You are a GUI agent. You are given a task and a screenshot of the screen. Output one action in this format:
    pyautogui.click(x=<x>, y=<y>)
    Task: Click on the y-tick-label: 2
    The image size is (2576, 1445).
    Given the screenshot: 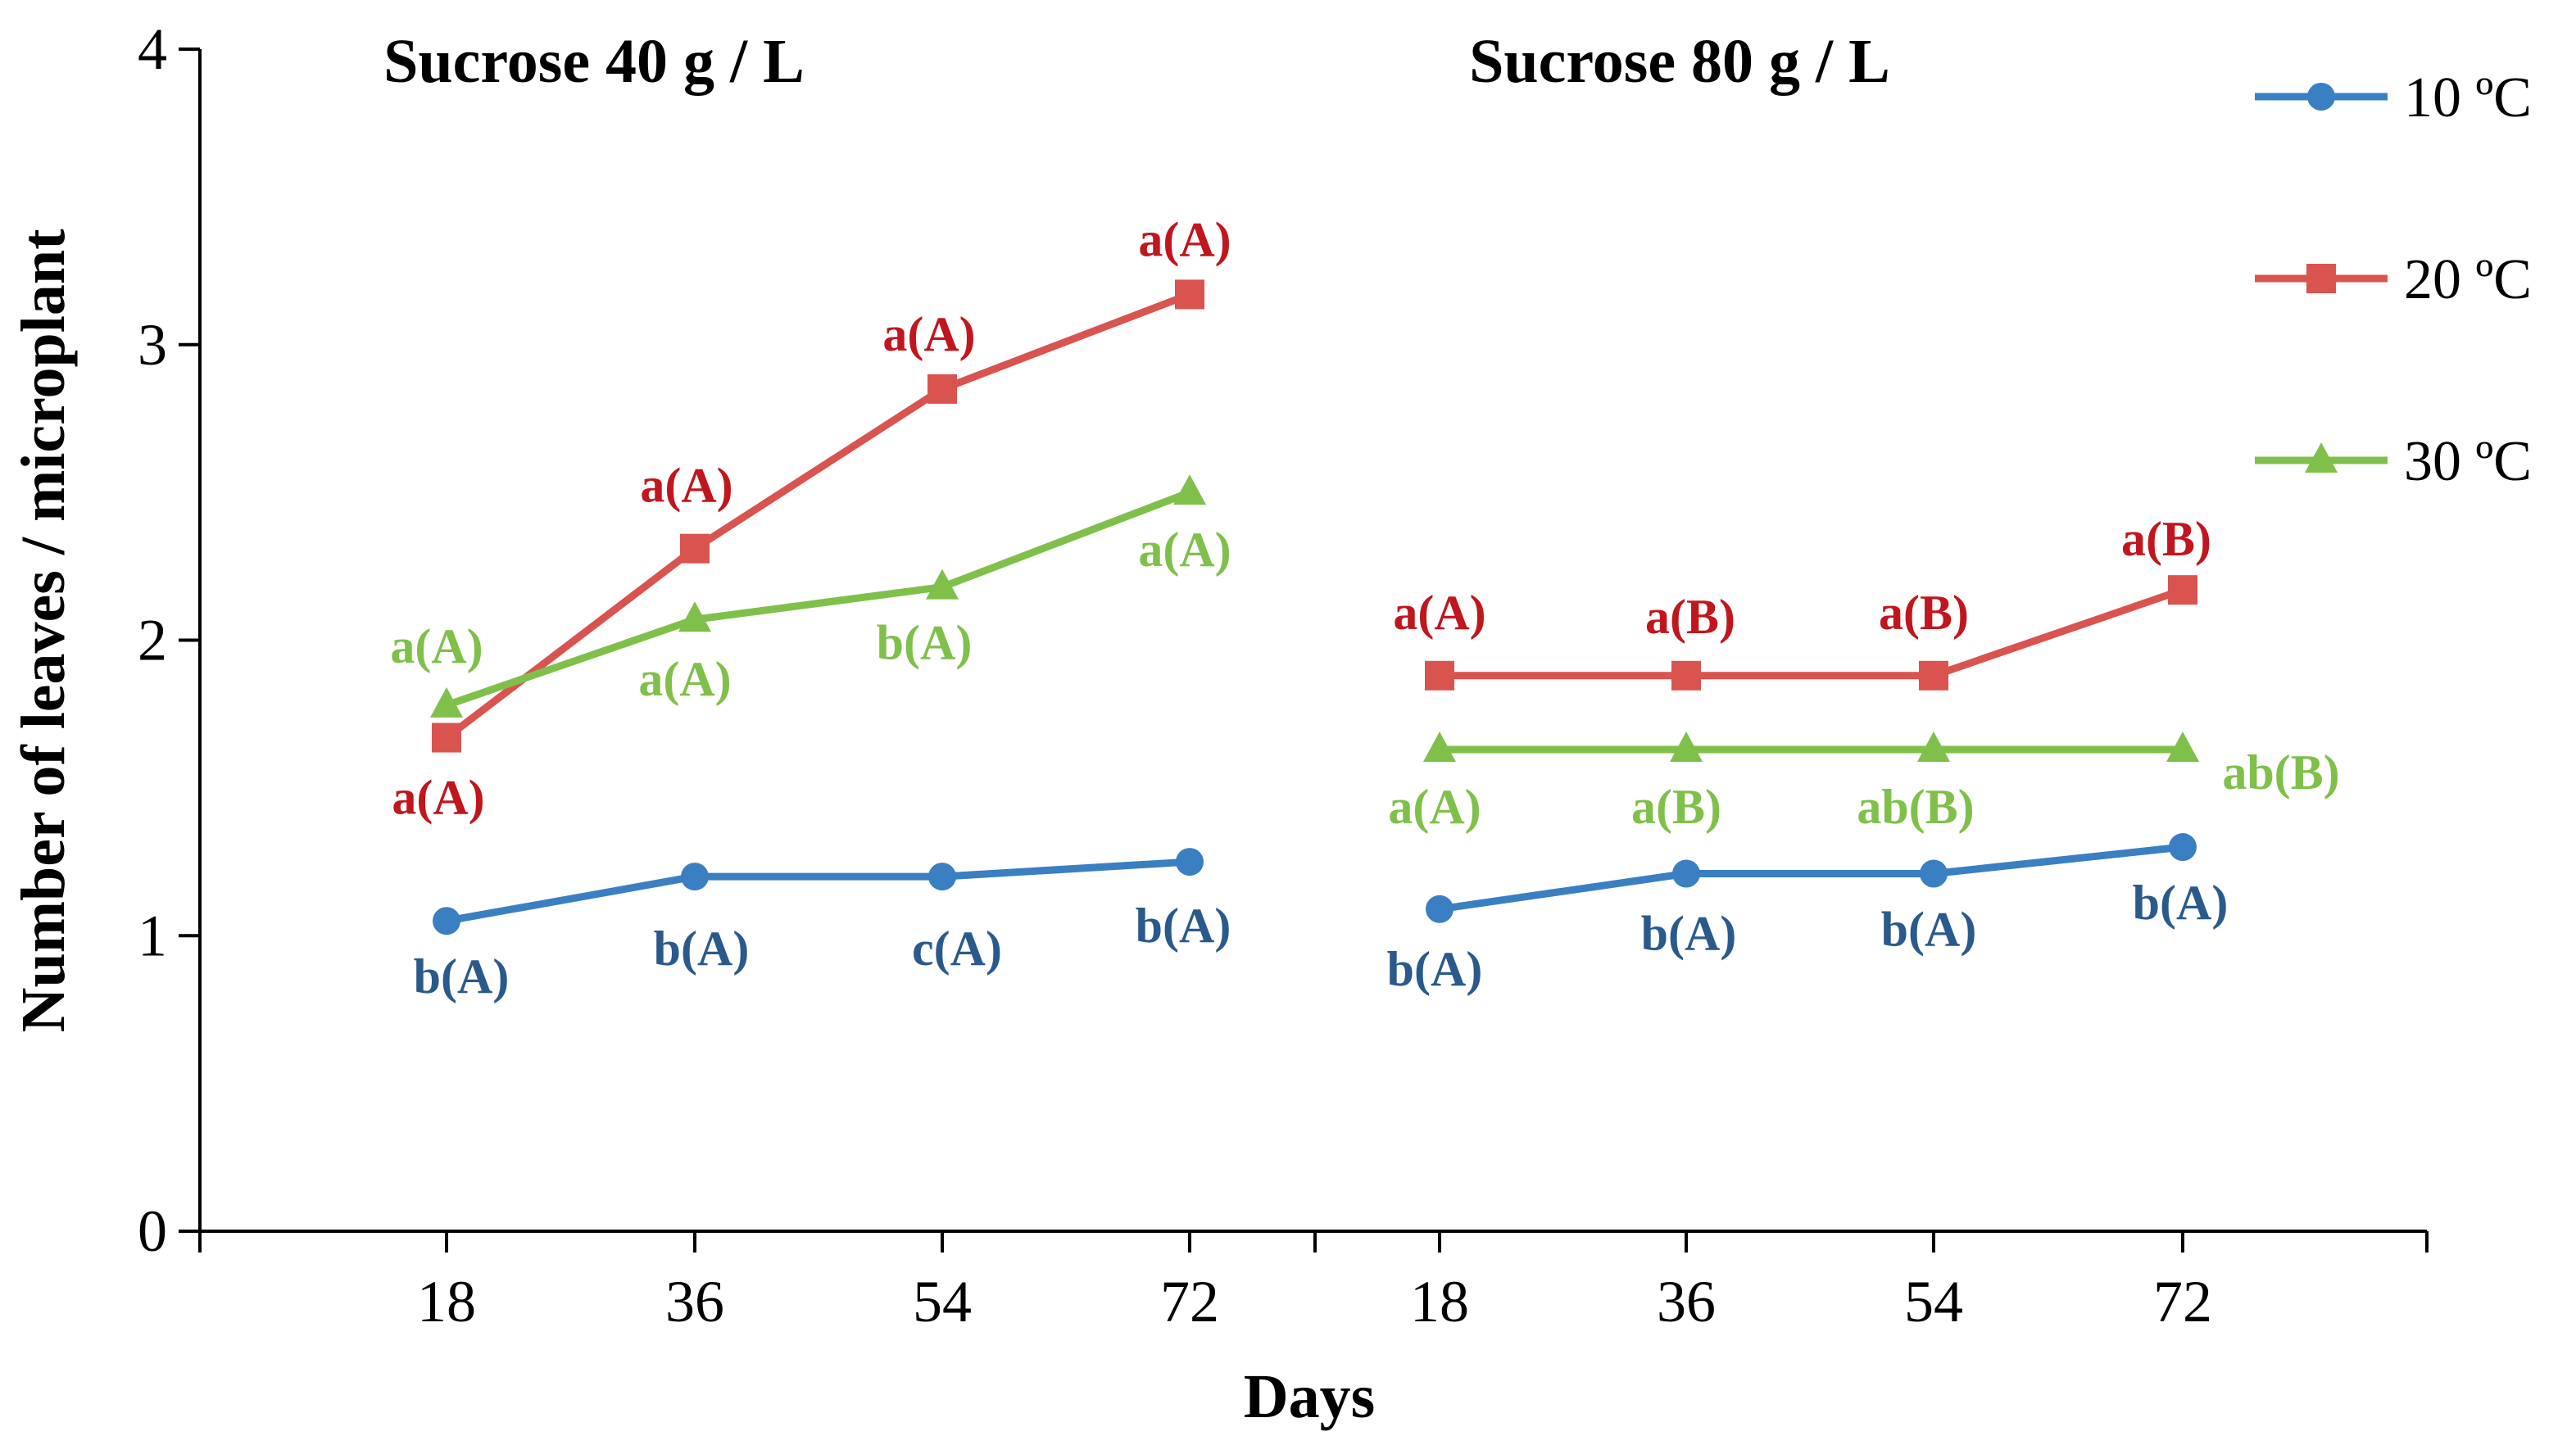 What is the action you would take?
    pyautogui.click(x=152, y=641)
    